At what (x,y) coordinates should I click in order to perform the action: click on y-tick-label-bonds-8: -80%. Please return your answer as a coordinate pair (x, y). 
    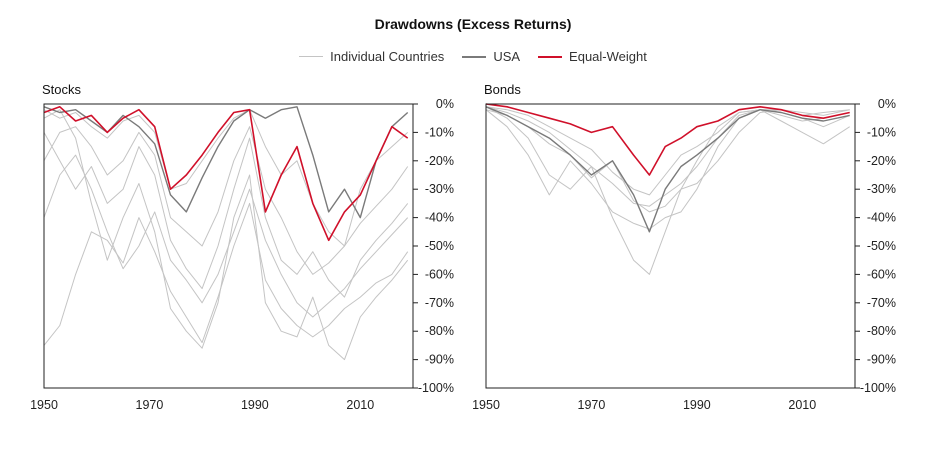
    Looking at the image, I should click on (881, 331).